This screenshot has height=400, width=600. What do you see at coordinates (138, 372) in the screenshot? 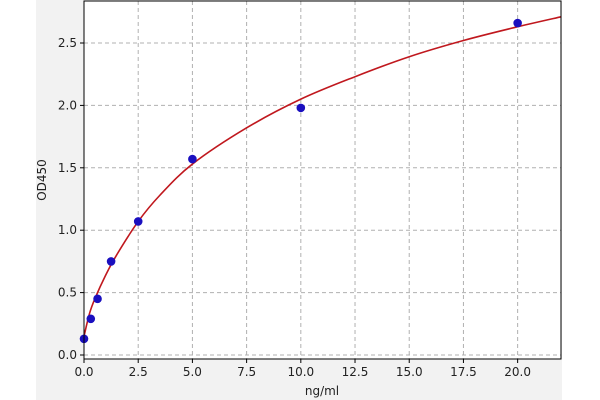
I see `x-tick-label: 2.5` at bounding box center [138, 372].